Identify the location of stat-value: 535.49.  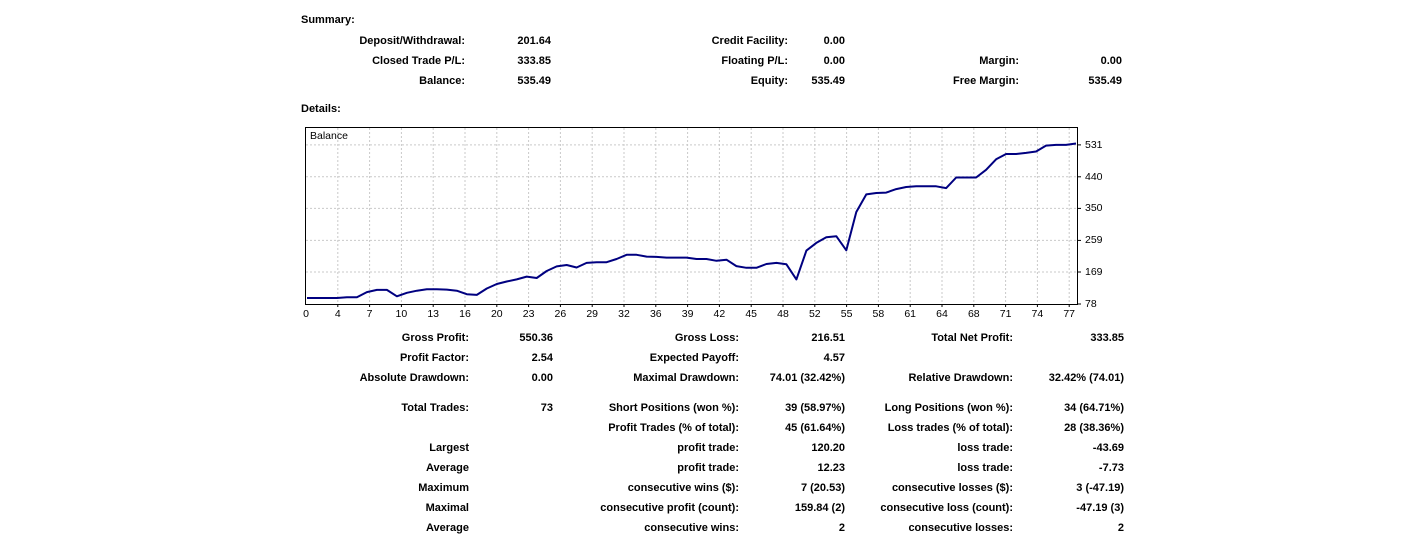
(534, 81).